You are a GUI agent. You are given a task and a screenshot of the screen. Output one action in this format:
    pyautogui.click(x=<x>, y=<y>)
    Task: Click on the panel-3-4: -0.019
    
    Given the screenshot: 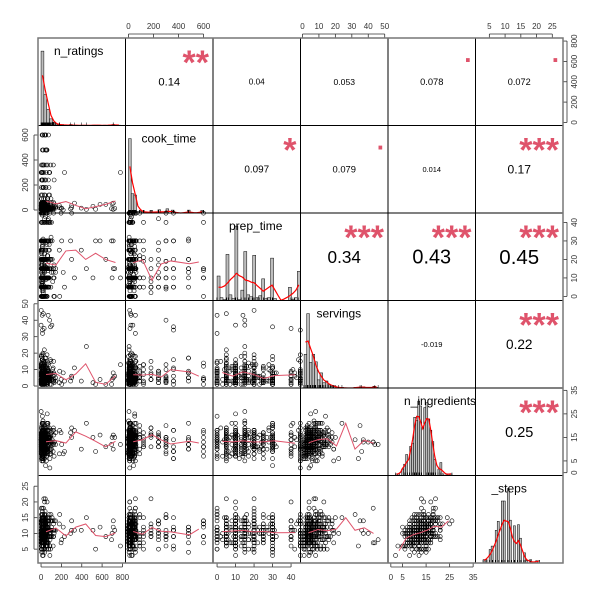 What is the action you would take?
    pyautogui.click(x=431, y=344)
    